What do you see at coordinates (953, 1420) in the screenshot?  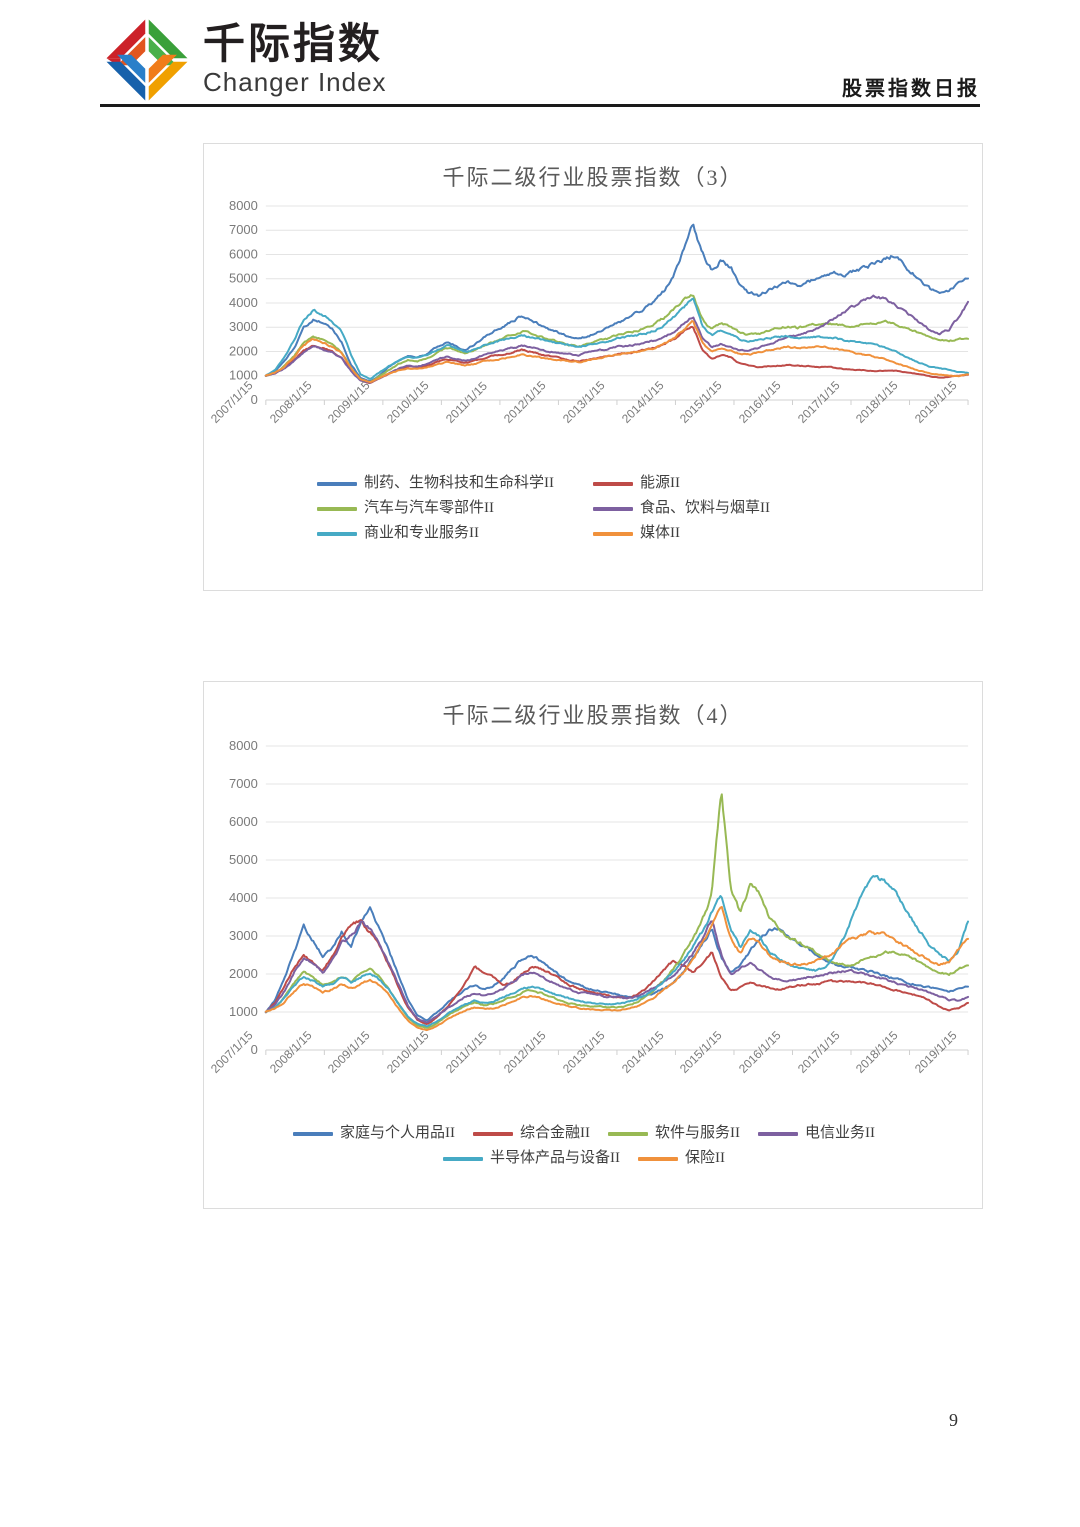 I see `page-number: 9` at bounding box center [953, 1420].